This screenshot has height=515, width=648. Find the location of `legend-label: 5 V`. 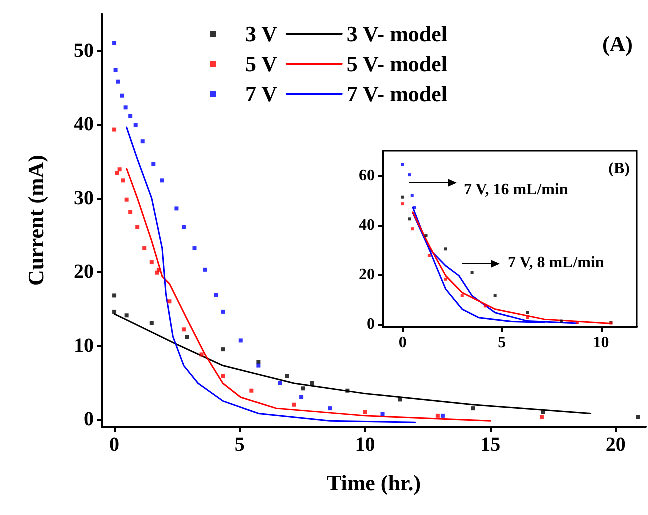

legend-label: 5 V is located at coordinates (262, 64).